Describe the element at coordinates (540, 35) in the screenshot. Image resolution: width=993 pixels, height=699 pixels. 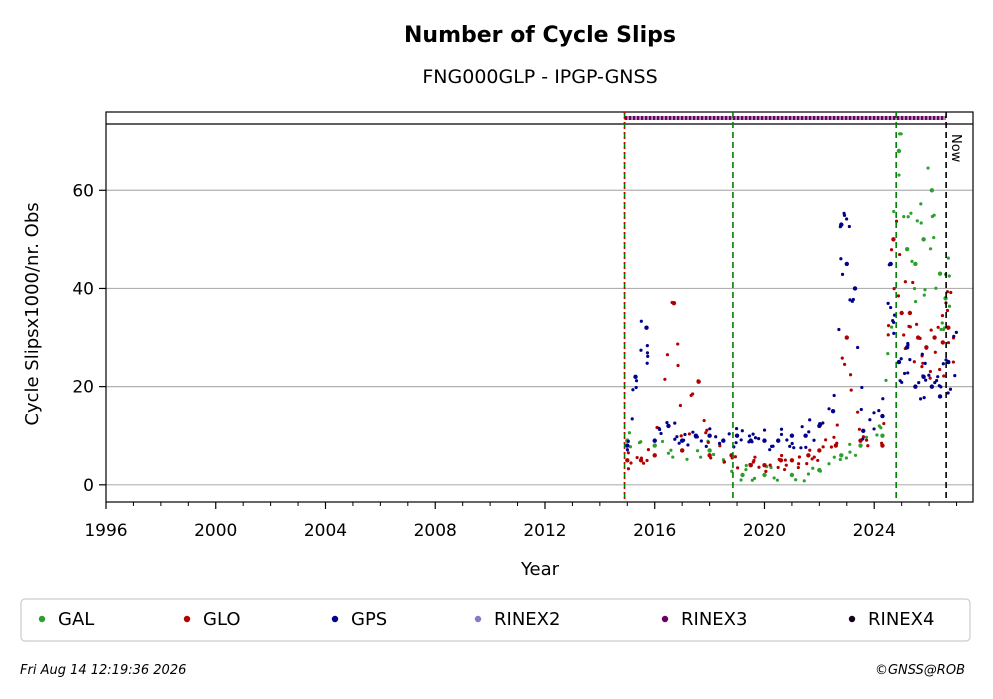
I see `chart-title: Number of Cycle Slips` at that location.